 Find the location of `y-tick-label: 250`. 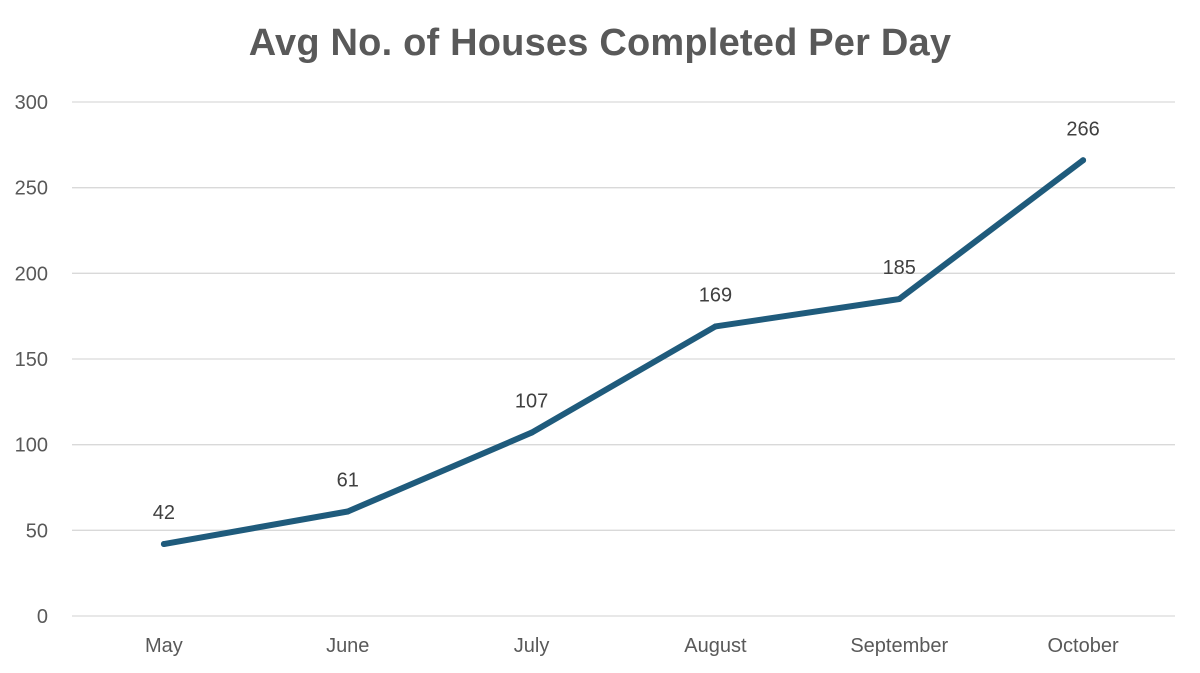

y-tick-label: 250 is located at coordinates (31, 189).